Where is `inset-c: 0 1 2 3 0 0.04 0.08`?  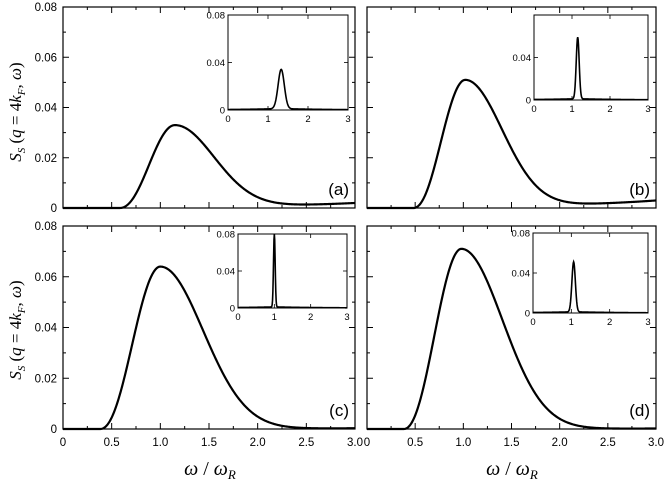
inset-c: 0 1 2 3 0 0.04 0.08 is located at coordinates (283, 277).